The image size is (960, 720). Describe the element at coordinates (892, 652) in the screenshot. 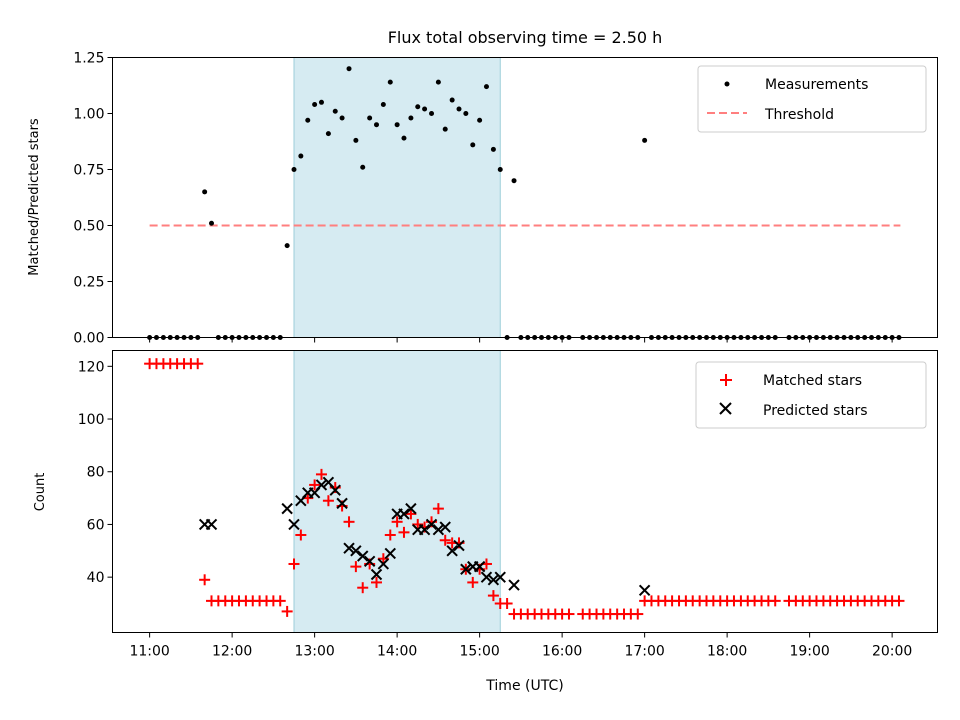

I see `x-tick-label: 20:00` at that location.